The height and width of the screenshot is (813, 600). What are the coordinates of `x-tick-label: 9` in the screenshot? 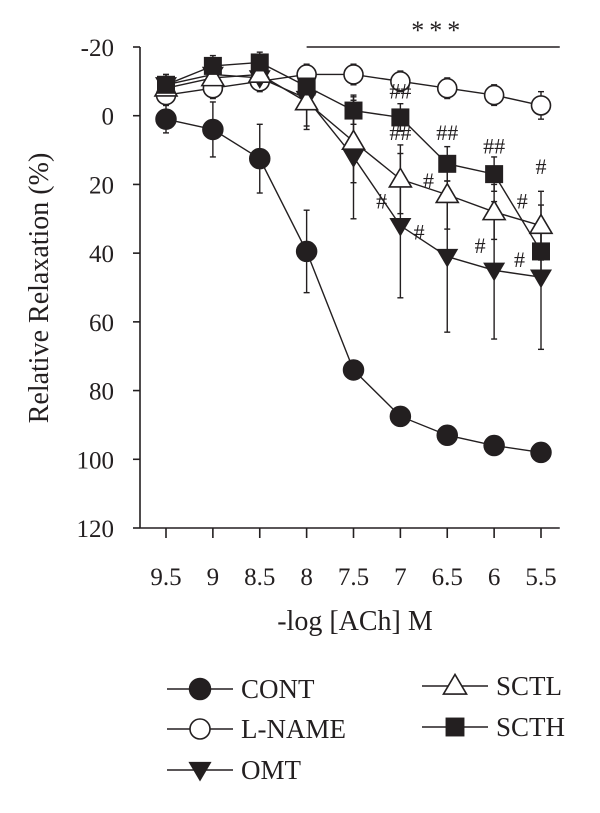 It's located at (213, 577).